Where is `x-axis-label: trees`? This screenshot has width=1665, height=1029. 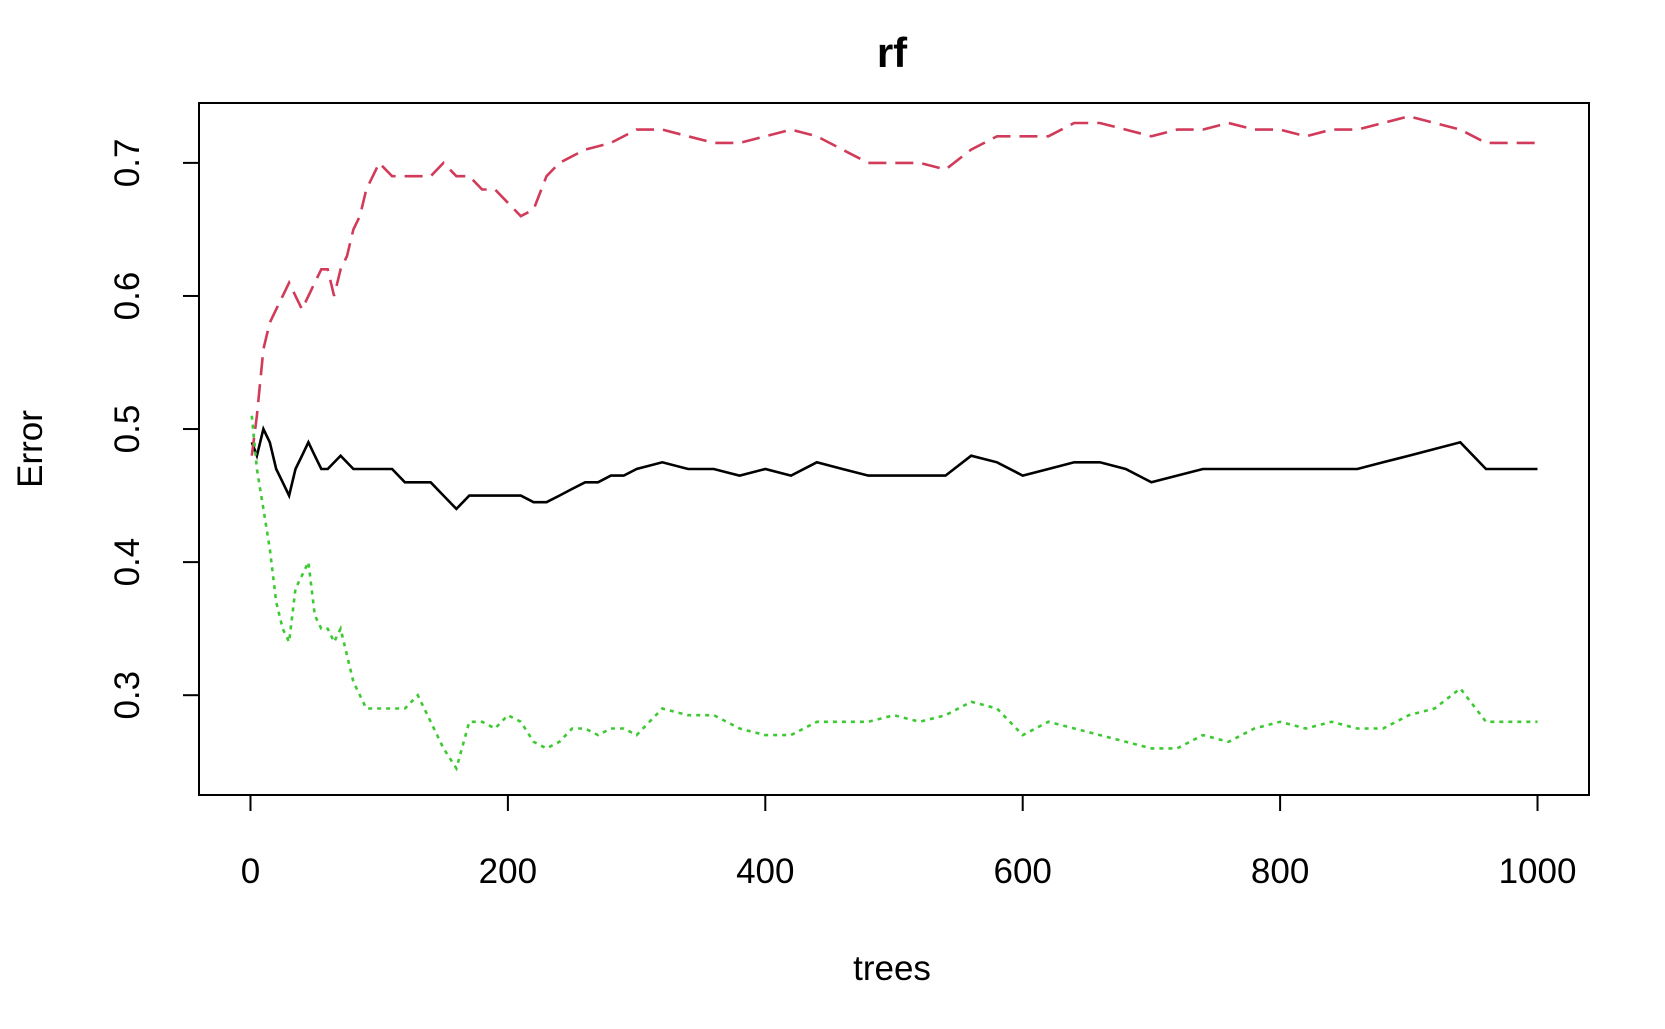 x-axis-label: trees is located at coordinates (892, 968).